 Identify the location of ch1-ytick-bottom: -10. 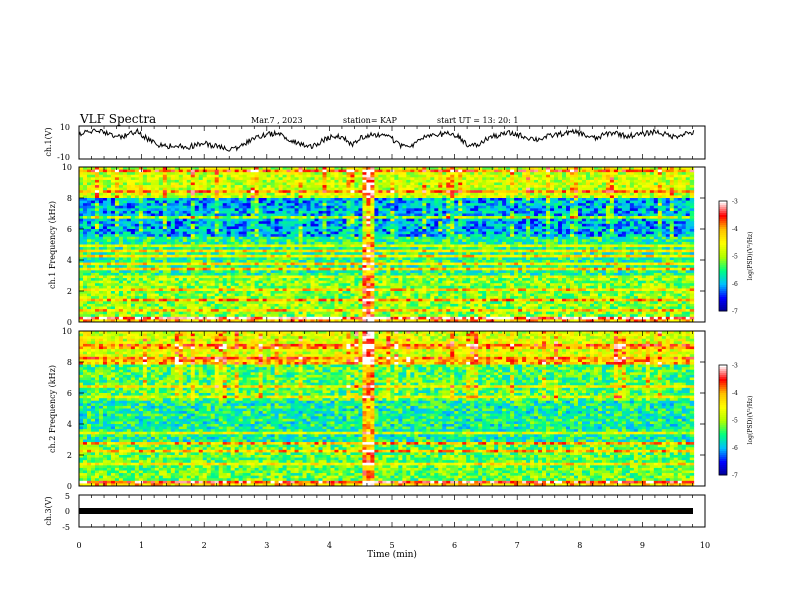
(63, 157).